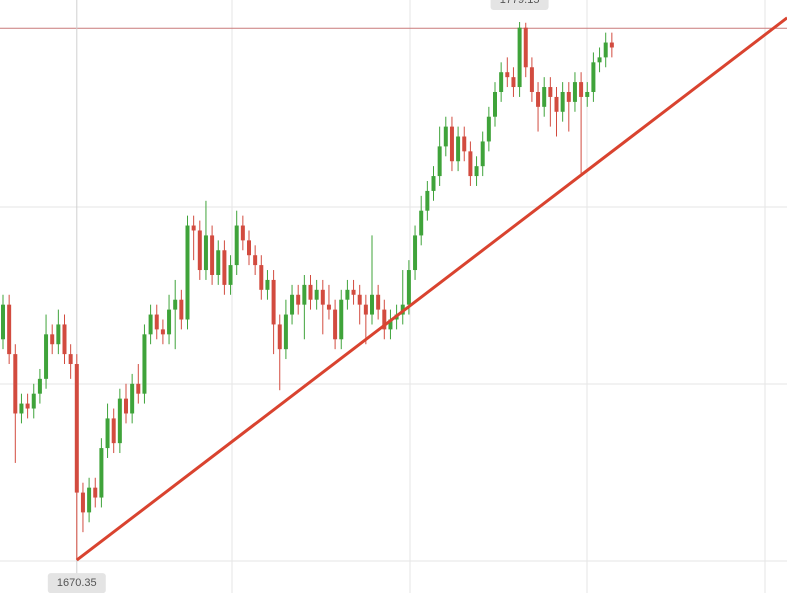  I want to click on price-label: 1670.35, so click(77, 583).